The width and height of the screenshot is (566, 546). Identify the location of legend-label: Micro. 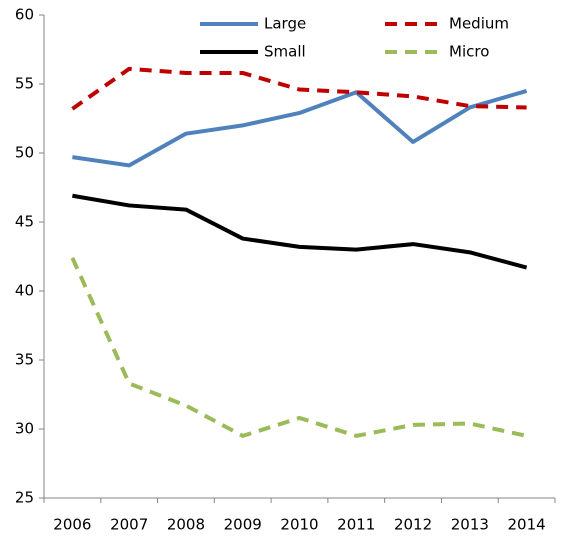
(469, 52).